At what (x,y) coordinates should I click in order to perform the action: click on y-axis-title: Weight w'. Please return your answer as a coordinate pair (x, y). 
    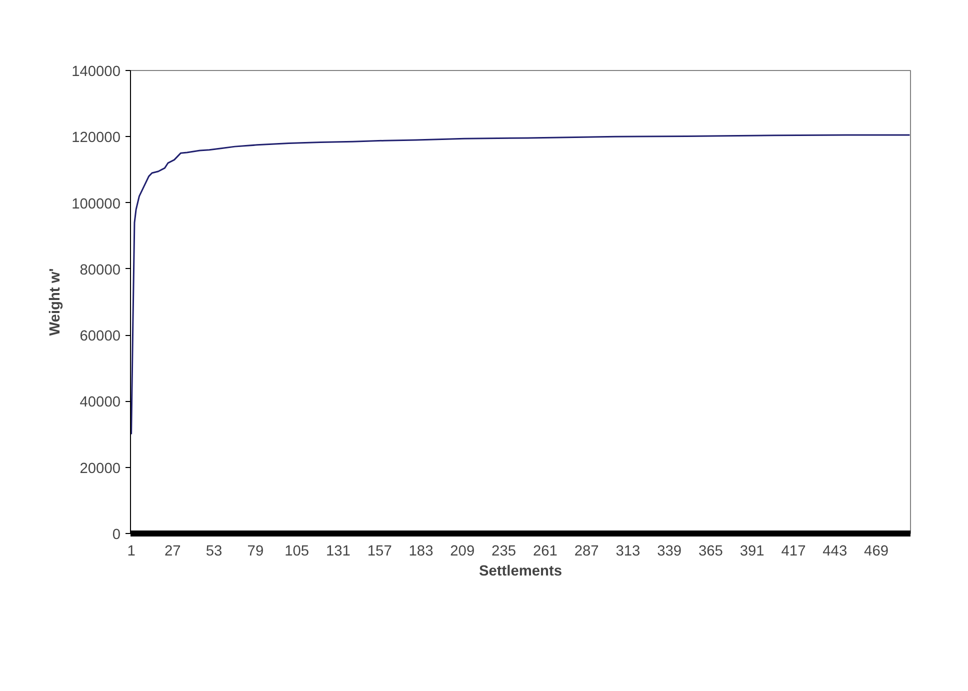
    Looking at the image, I should click on (56, 302).